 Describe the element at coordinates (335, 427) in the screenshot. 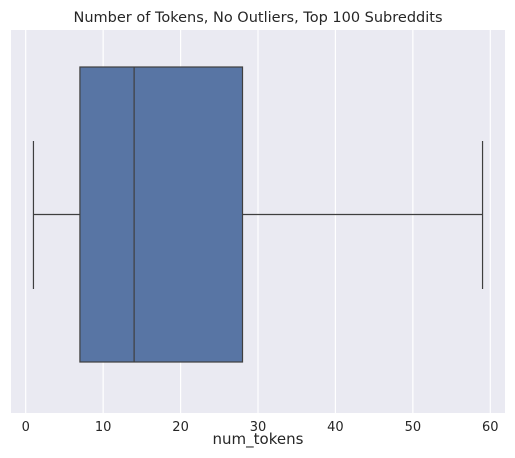

I see `x-tick-label-40: 40` at that location.